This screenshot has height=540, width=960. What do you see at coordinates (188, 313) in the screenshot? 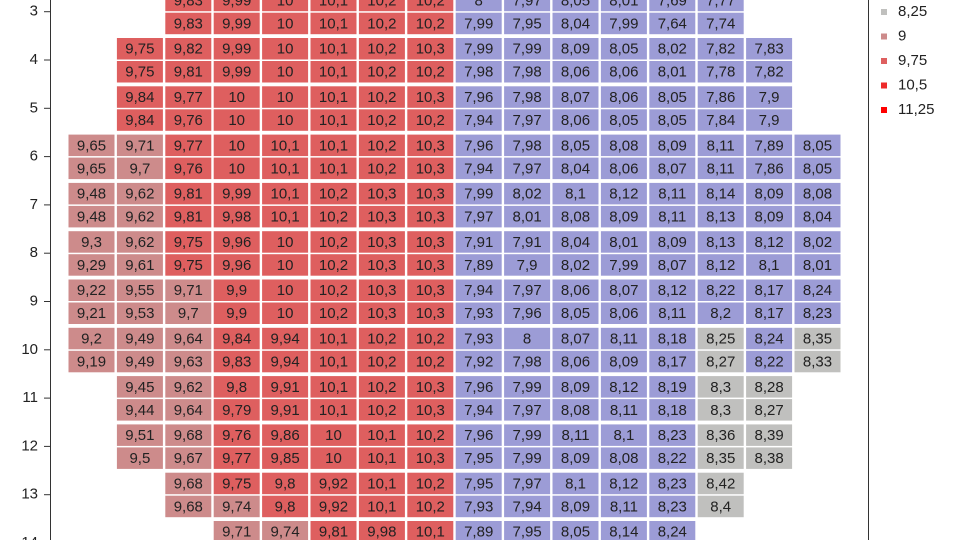
I see `cell-label: 9,7` at bounding box center [188, 313].